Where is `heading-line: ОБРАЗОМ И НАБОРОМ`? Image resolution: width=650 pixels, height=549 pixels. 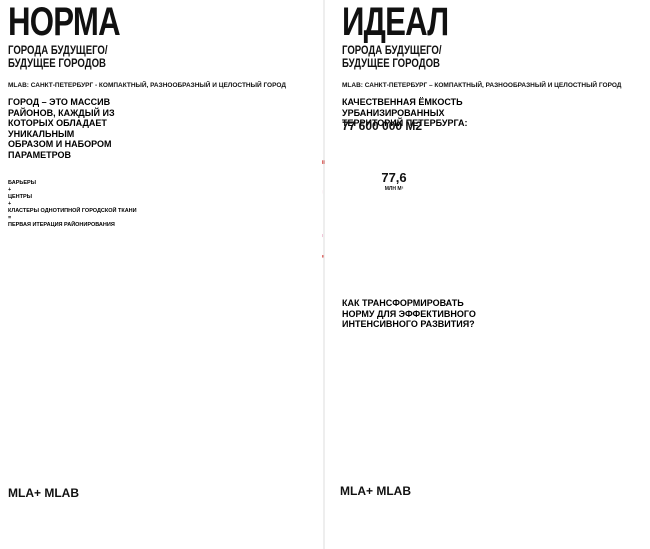
heading-line: ОБРАЗОМ И НАБОРОМ is located at coordinates (60, 144).